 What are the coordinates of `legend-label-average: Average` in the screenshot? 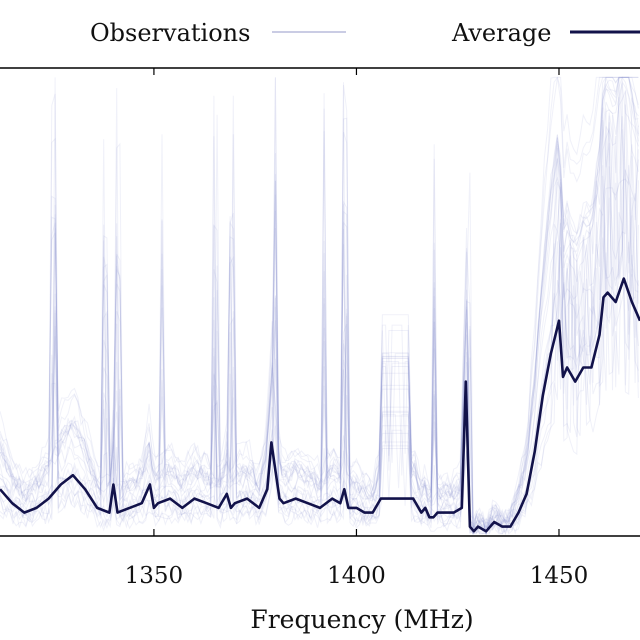 It's located at (501, 33).